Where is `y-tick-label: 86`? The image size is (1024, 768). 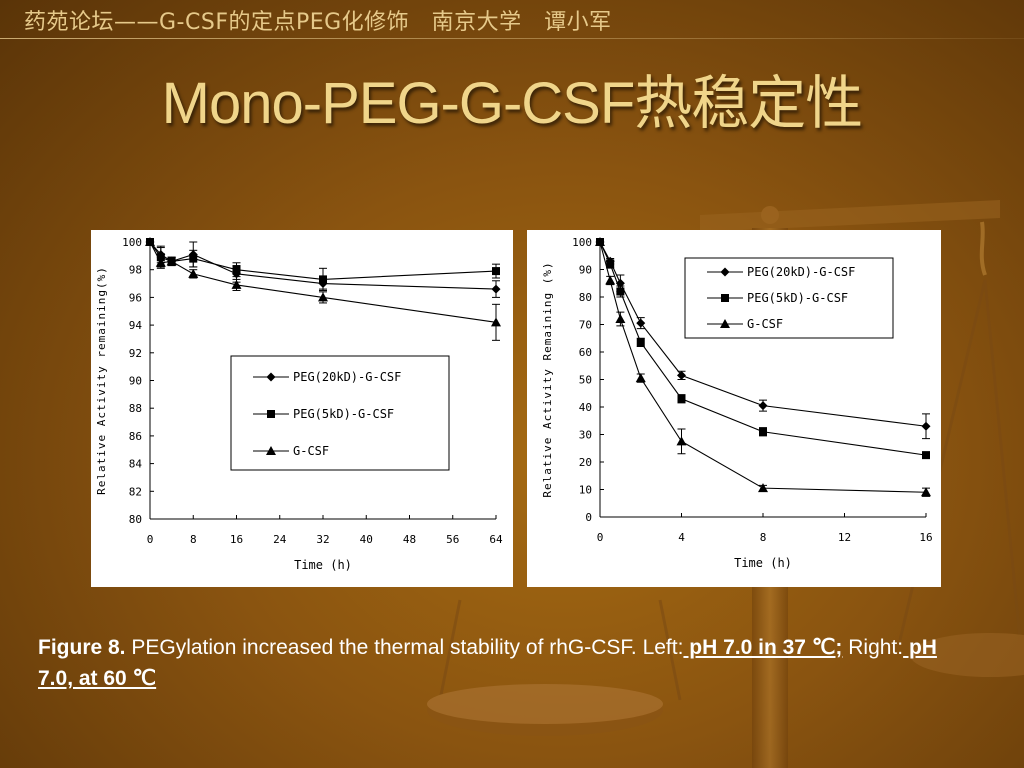 y-tick-label: 86 is located at coordinates (135, 436).